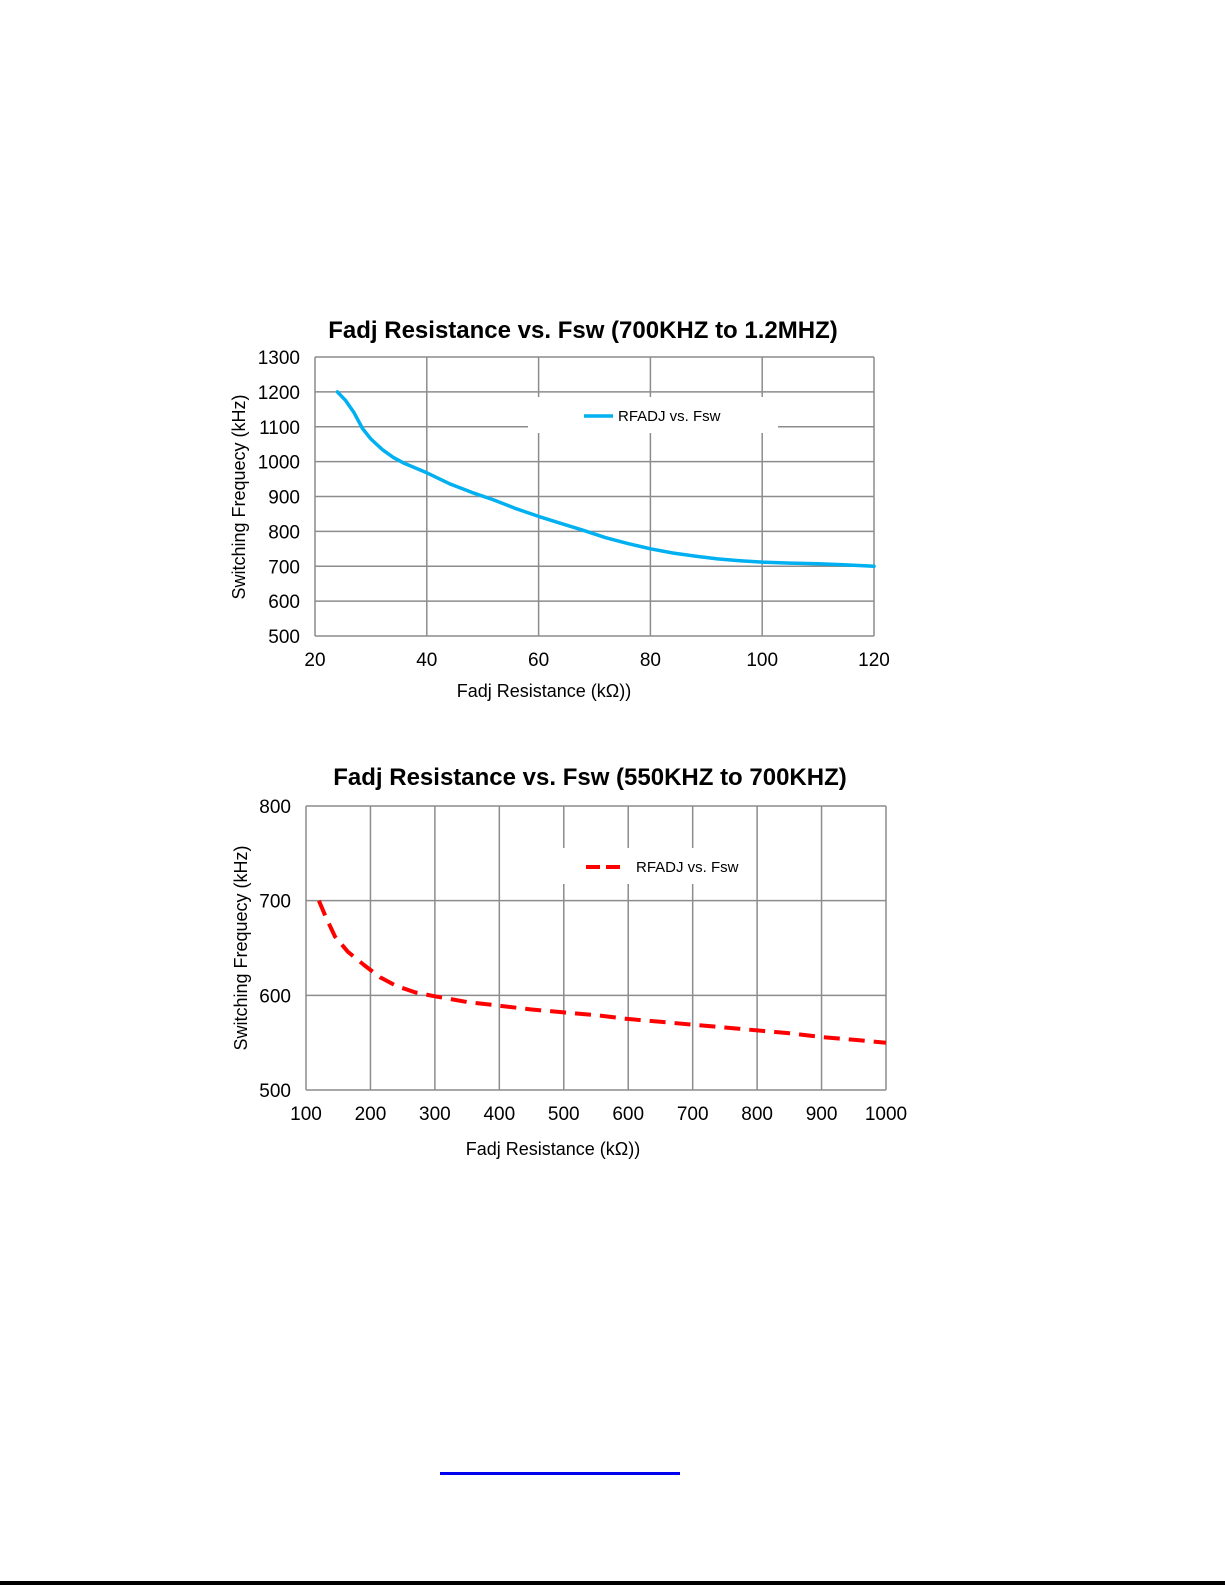 The width and height of the screenshot is (1225, 1585). Describe the element at coordinates (544, 691) in the screenshot. I see `chart-1-x-axis-label: Fadj Resistance (kΩ))` at that location.